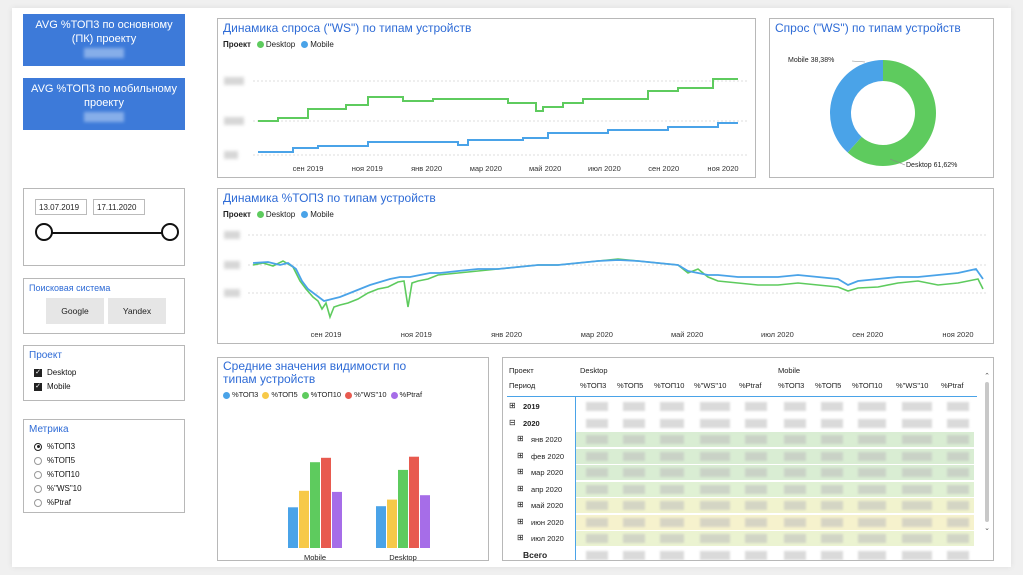  I want to click on legend-item: %ТОП5, so click(280, 394).